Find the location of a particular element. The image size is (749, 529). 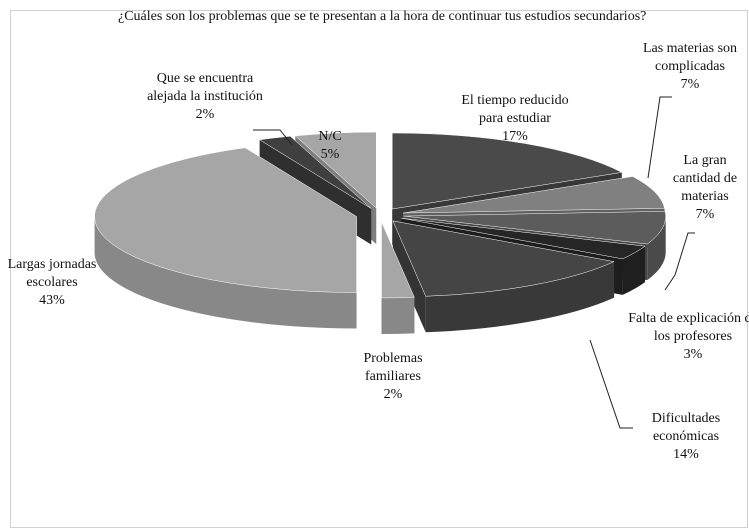

slice-label: Problemas familiares 2% is located at coordinates (393, 377).